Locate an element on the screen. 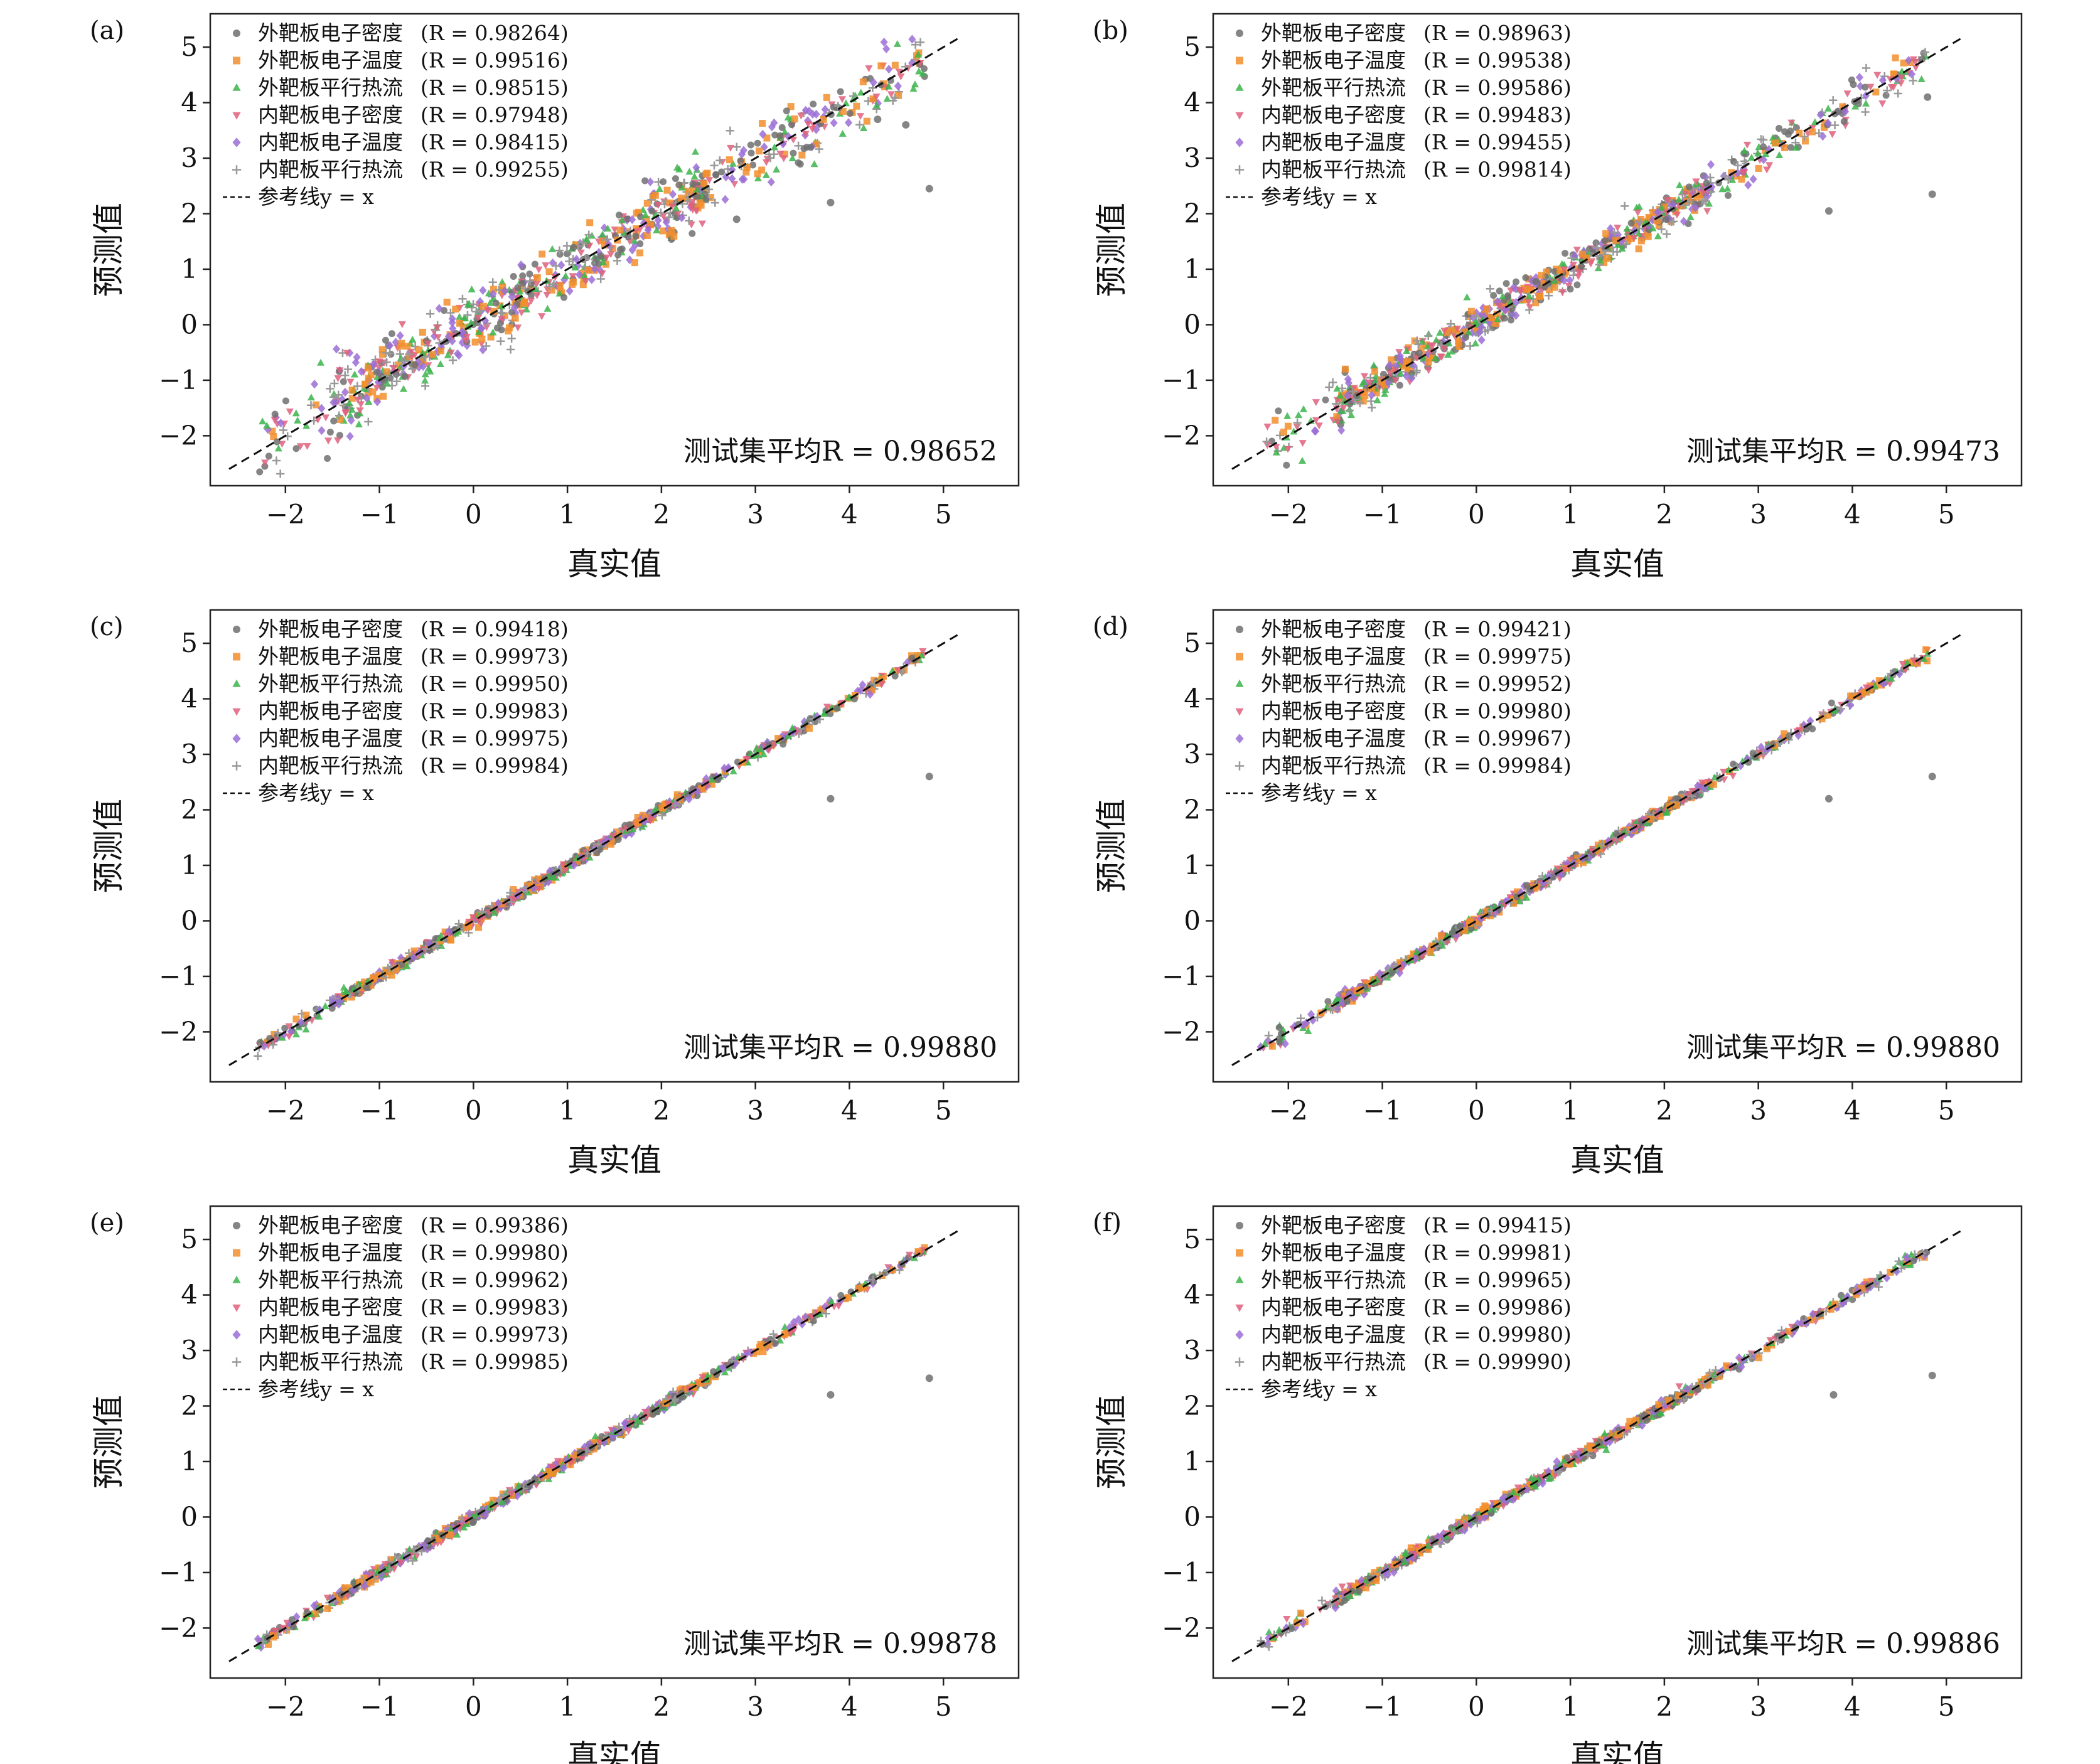 The image size is (2100, 1764). y-tick-label: 5 is located at coordinates (1192, 46).